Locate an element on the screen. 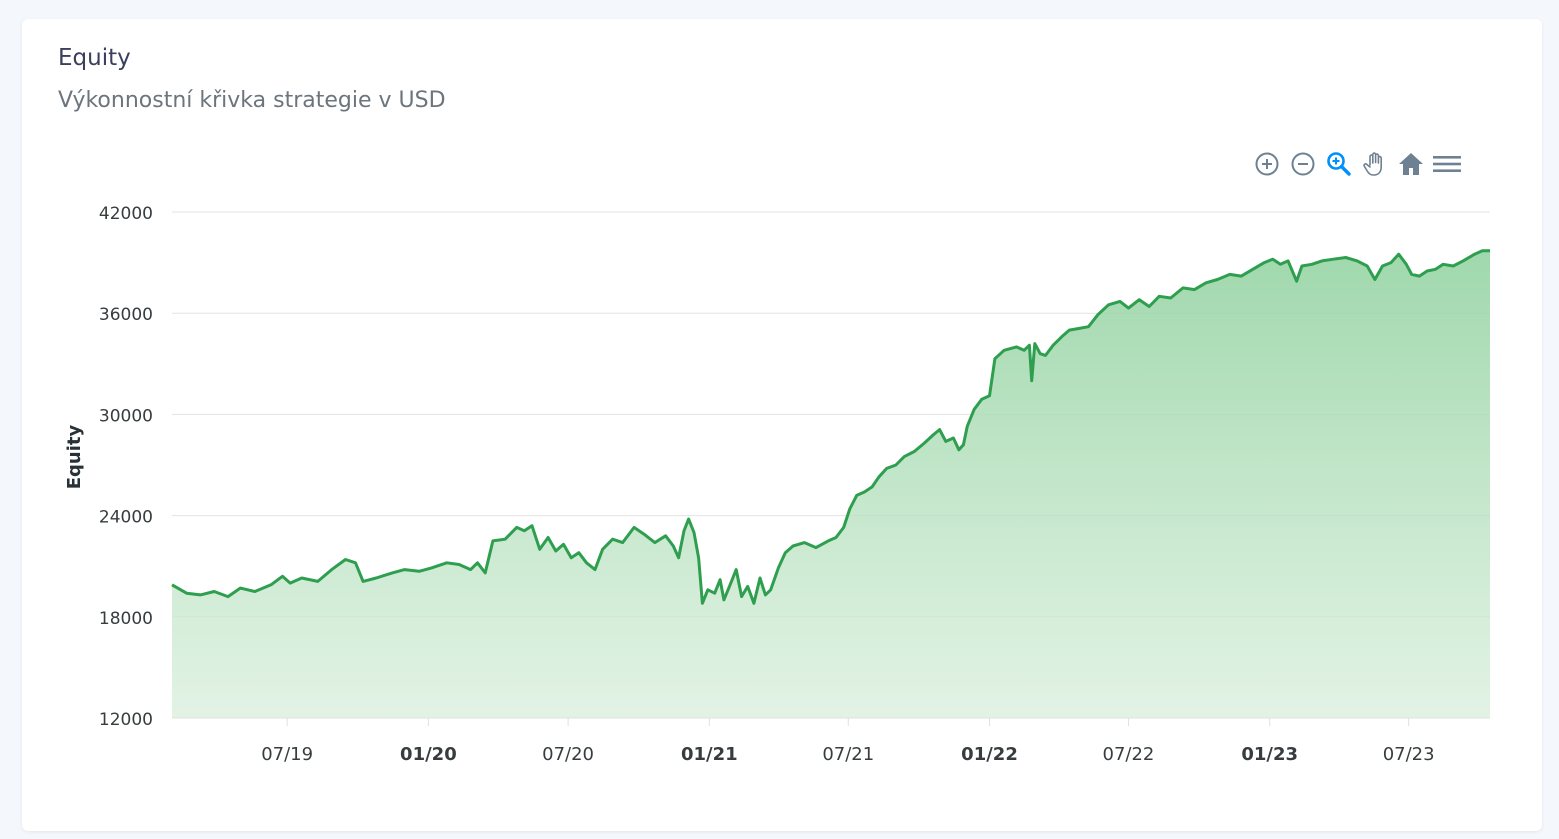  selection-zoom-icon is located at coordinates (1339, 164).